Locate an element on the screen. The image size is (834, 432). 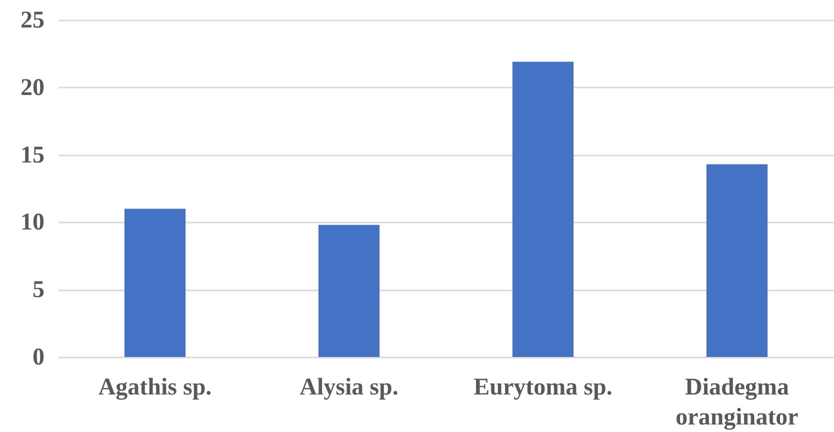
x-tick-label: Diadegma oranginator is located at coordinates (737, 402).